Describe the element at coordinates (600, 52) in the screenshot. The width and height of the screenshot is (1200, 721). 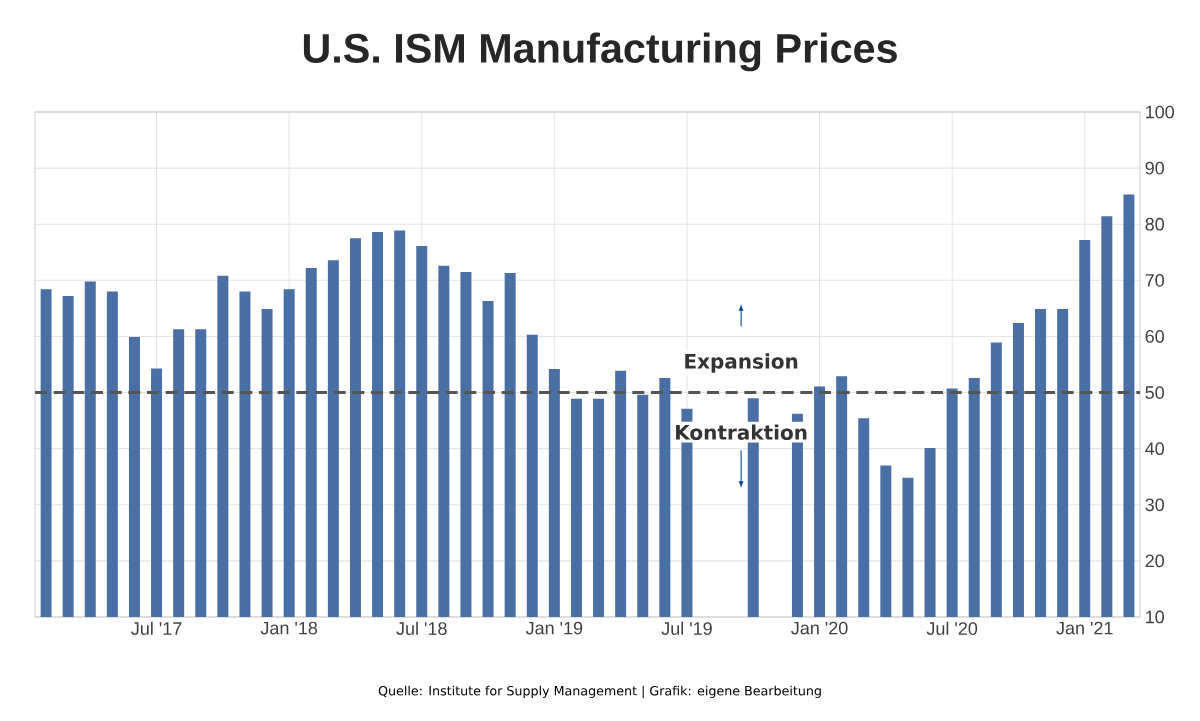
I see `chart-title: U.S. ISM Manufacturing Prices` at that location.